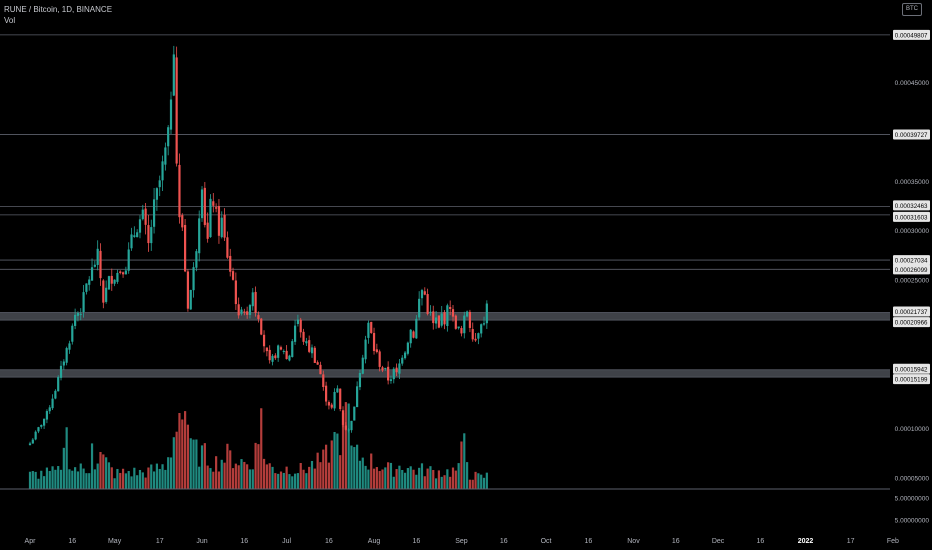 The image size is (932, 550). What do you see at coordinates (912, 9) in the screenshot?
I see `currency-button: BTC` at bounding box center [912, 9].